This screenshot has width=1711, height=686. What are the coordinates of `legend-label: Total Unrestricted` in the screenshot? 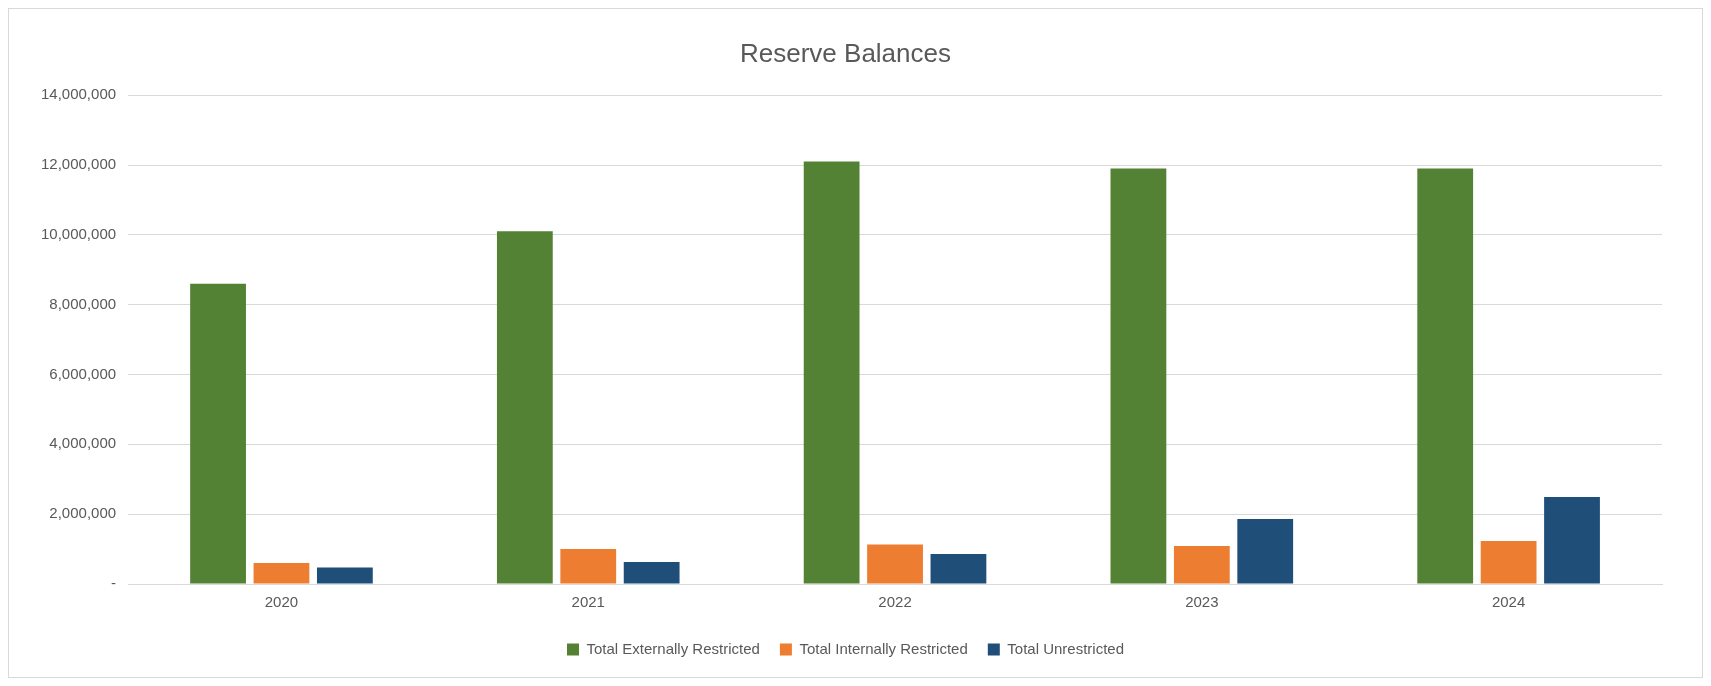 It's located at (1066, 648).